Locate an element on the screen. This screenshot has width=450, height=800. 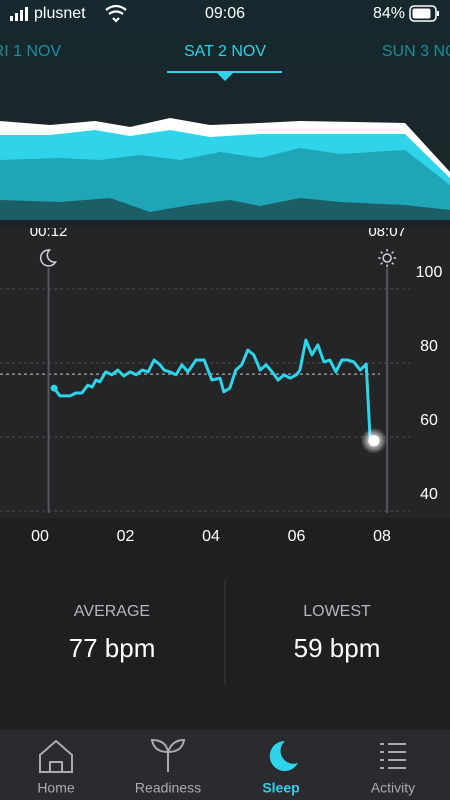
nav-readiness: Readiness is located at coordinates (168, 767).